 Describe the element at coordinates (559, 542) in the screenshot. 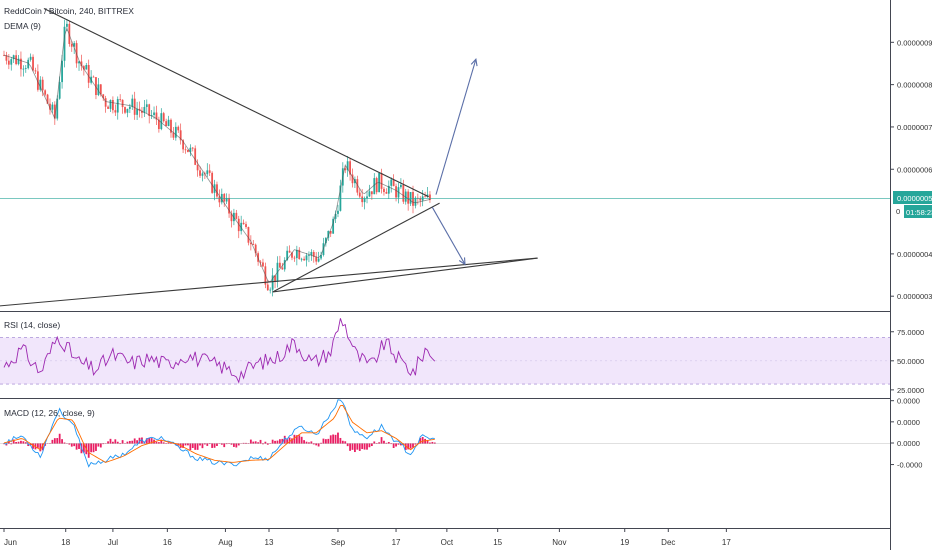

I see `time-tick-label: Nov` at that location.